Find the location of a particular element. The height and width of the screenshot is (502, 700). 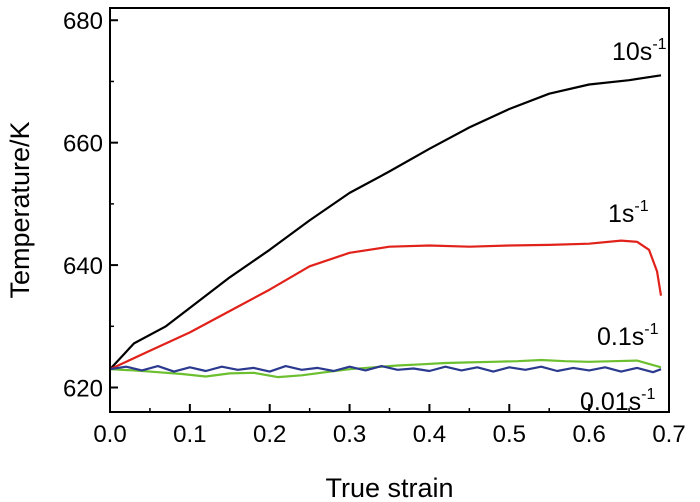

y-tick-label: 640 is located at coordinates (83, 266).